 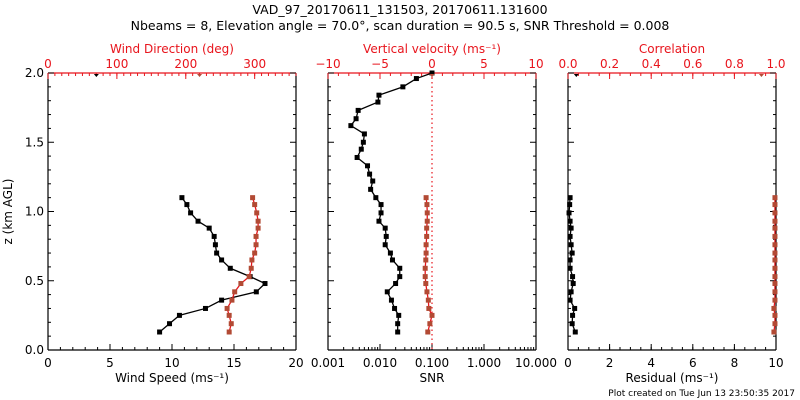 What do you see at coordinates (34, 281) in the screenshot?
I see `y-tick-label: 0.5` at bounding box center [34, 281].